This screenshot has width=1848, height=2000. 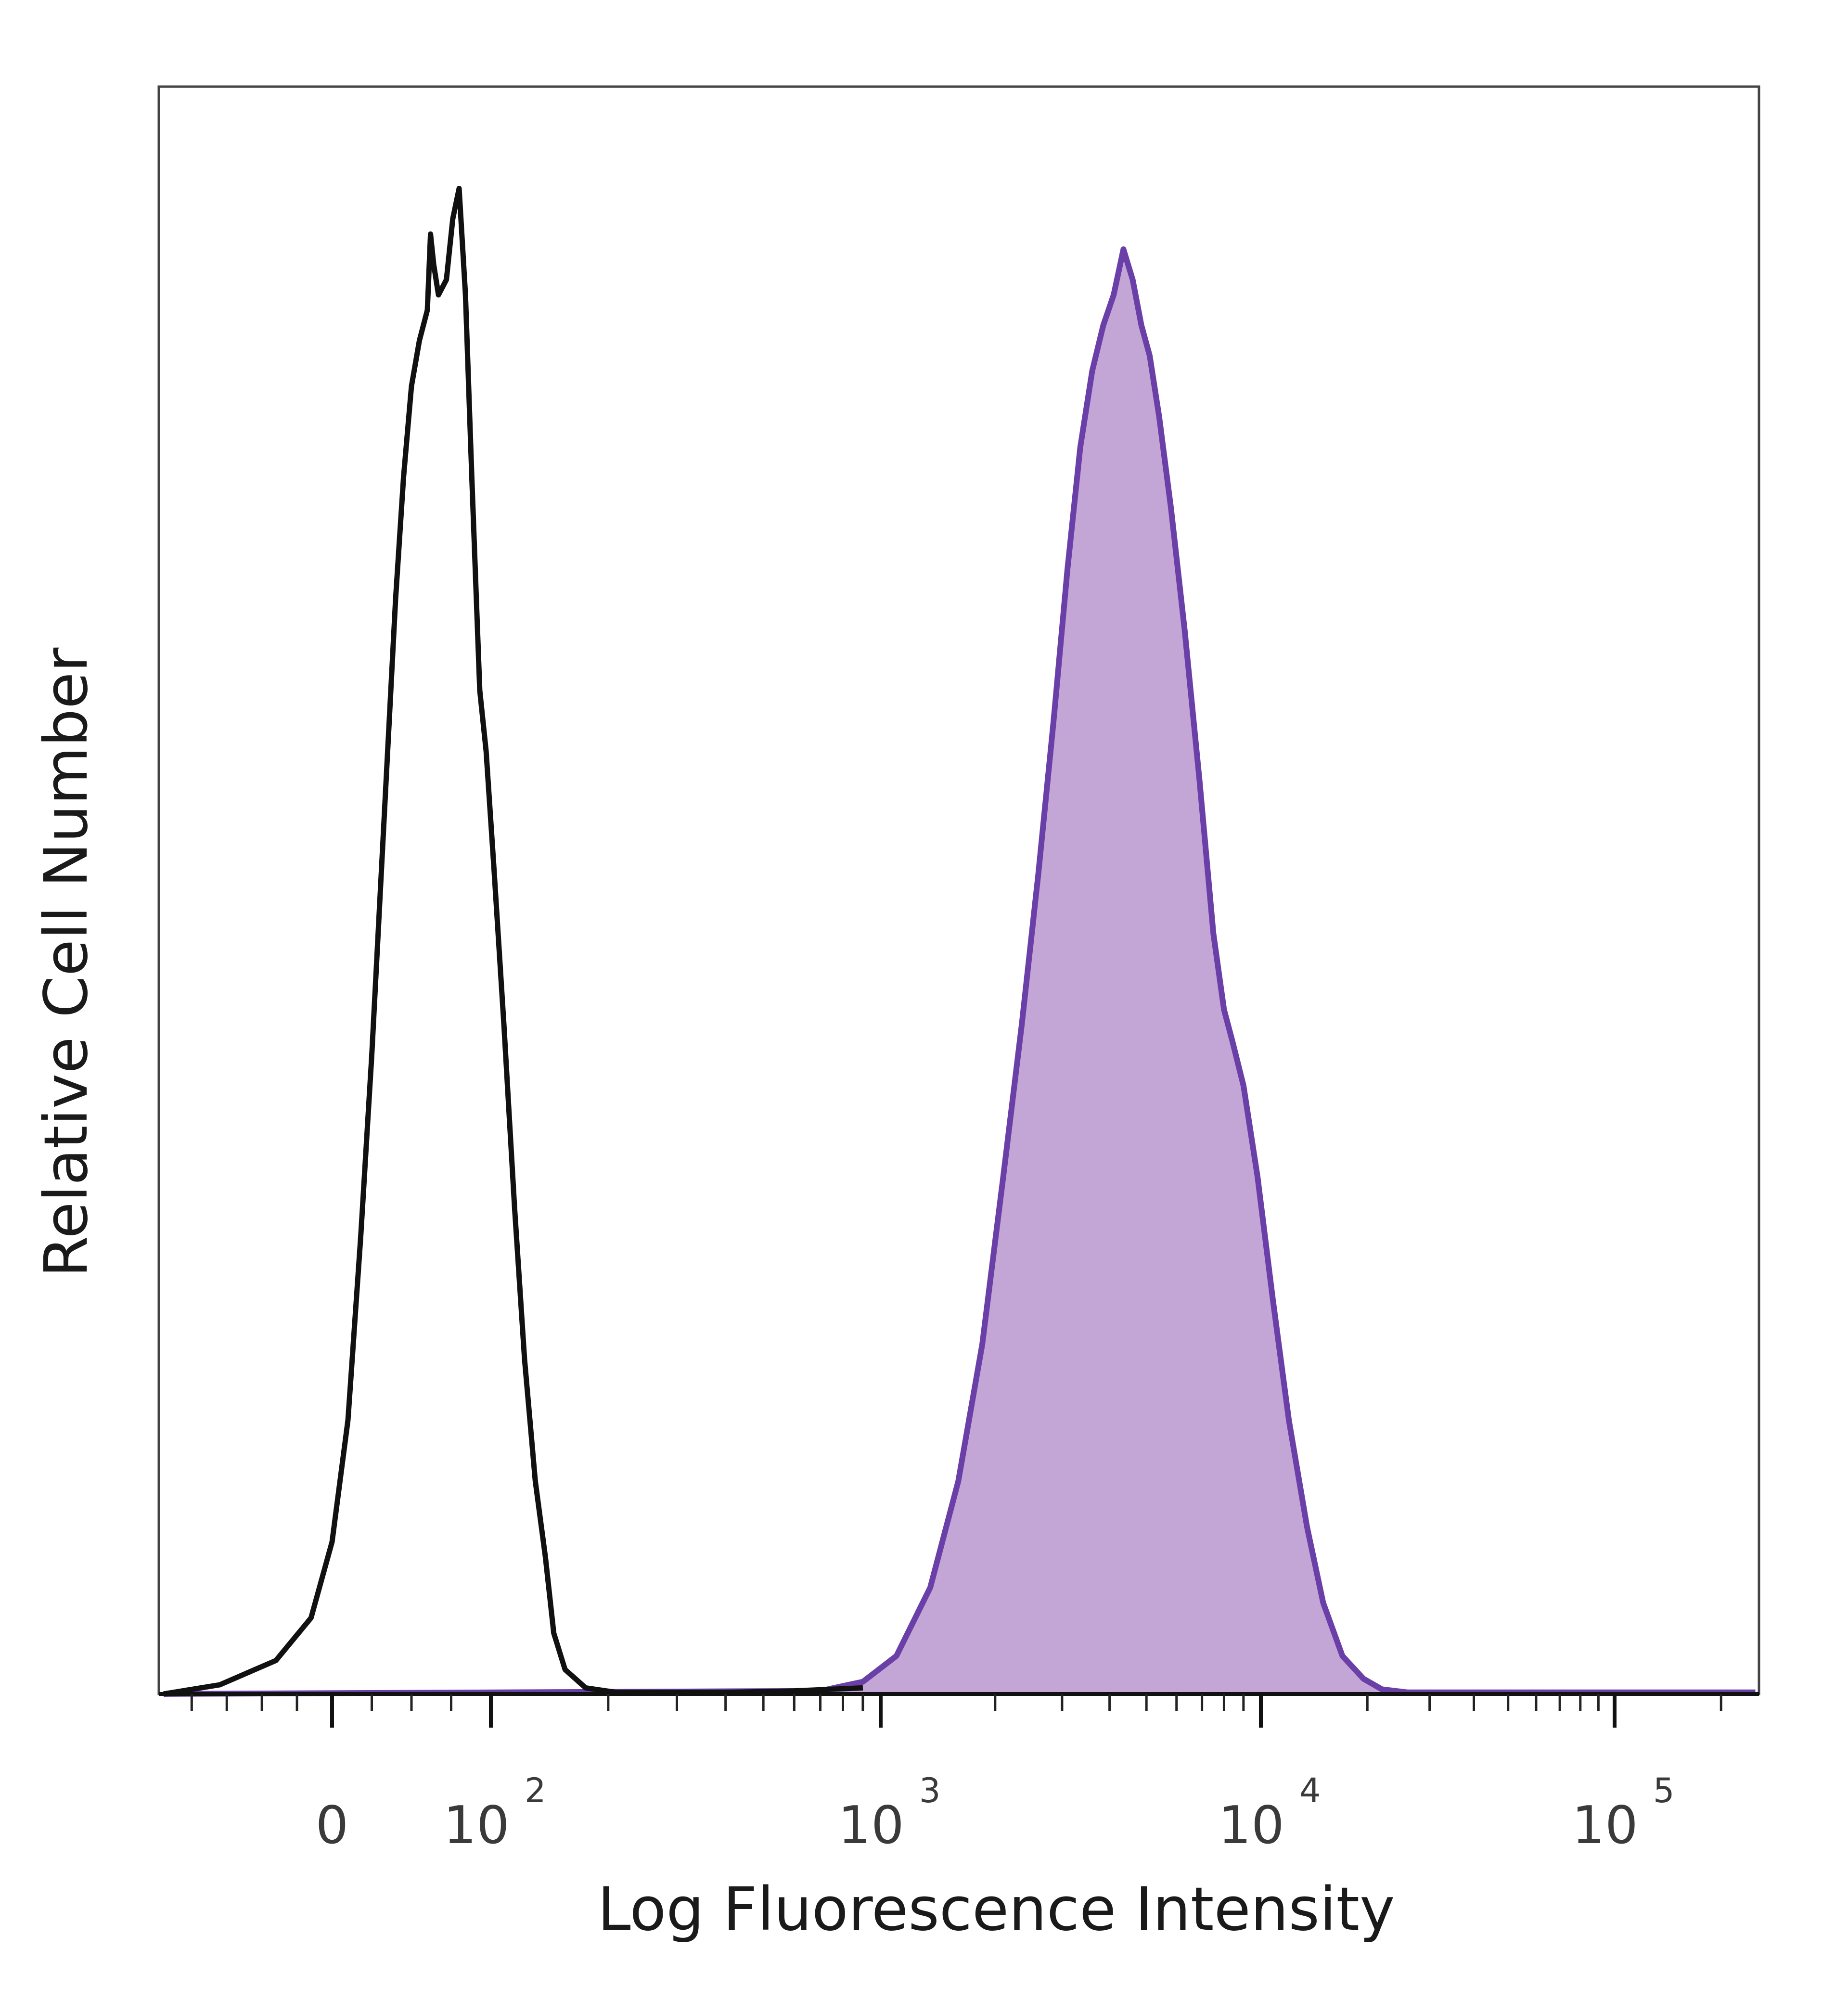 What do you see at coordinates (1664, 1790) in the screenshot?
I see `x-tick-exp-10-5: 5` at bounding box center [1664, 1790].